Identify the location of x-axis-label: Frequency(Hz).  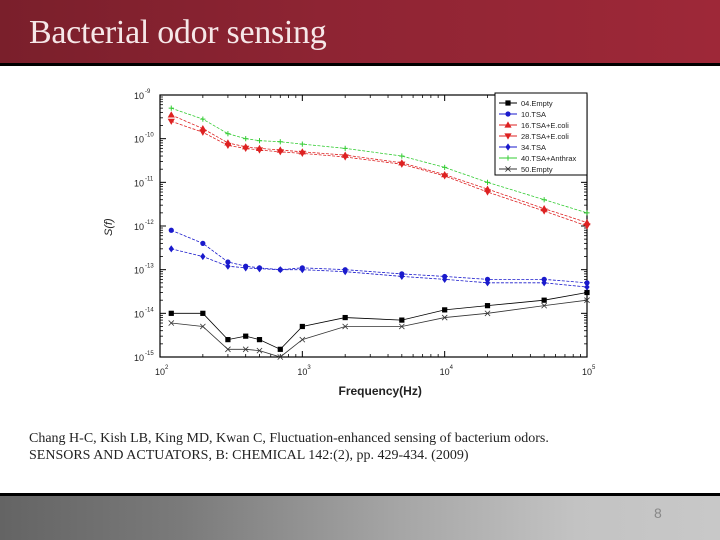
(380, 391).